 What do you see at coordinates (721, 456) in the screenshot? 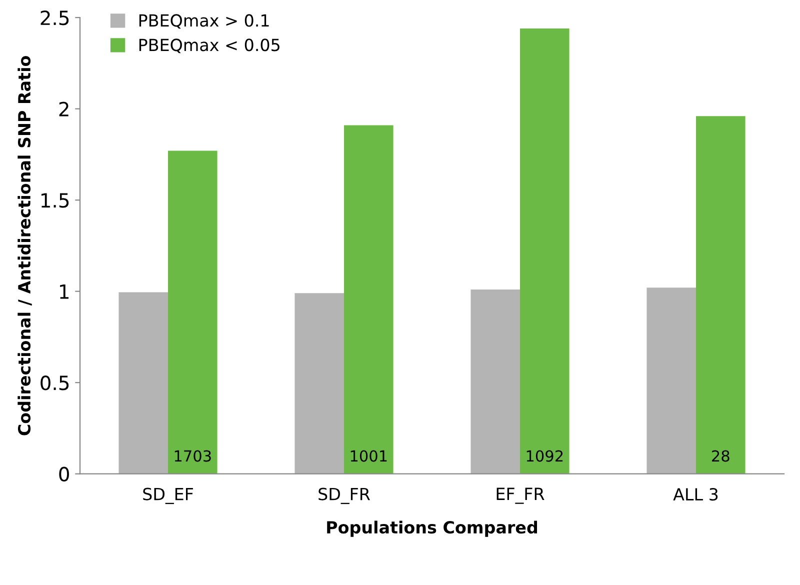
I see `annotation: 28` at bounding box center [721, 456].